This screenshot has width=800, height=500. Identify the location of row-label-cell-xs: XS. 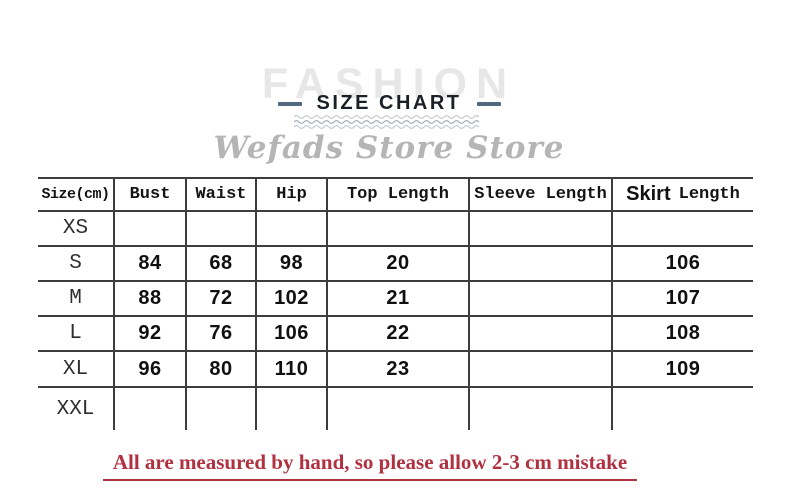
(76, 229).